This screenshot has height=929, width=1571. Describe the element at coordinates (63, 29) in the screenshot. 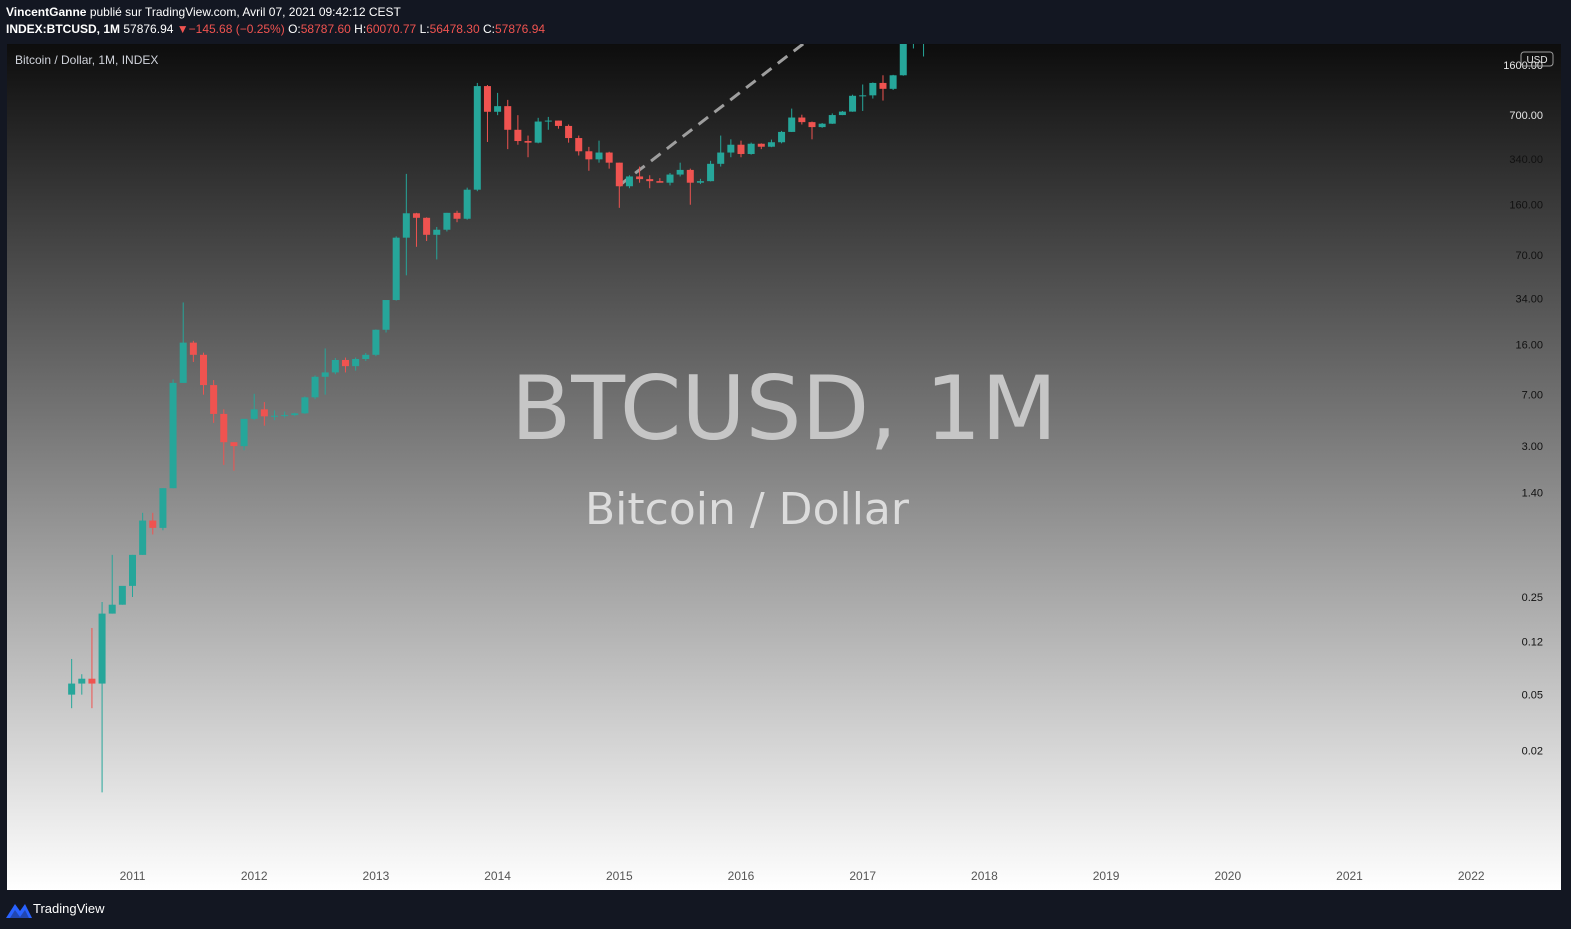

I see `symbol-label: INDEX:BTCUSD, 1M` at that location.